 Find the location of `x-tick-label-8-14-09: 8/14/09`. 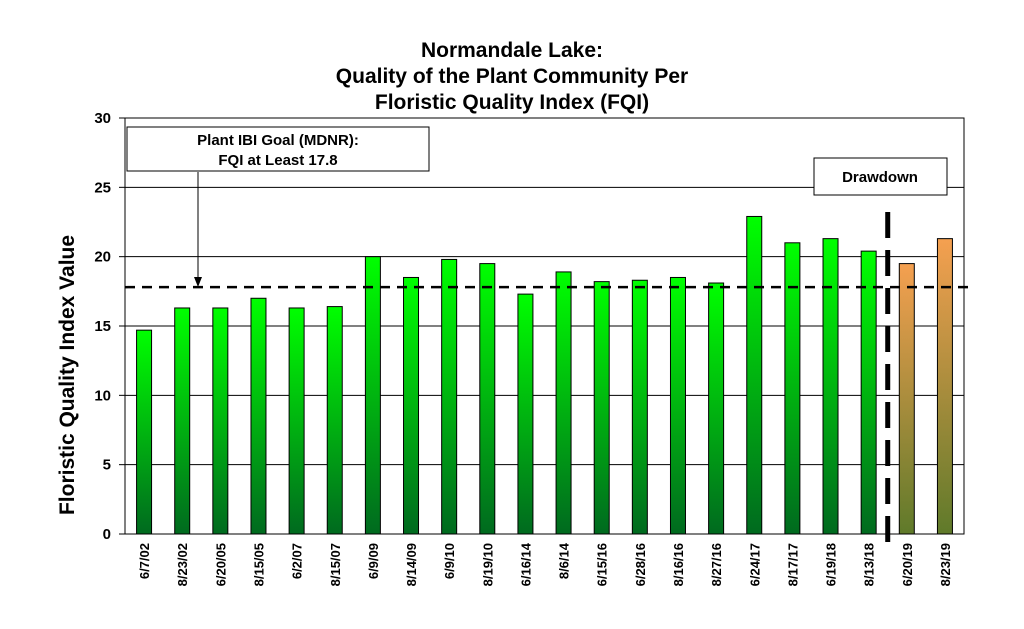

x-tick-label-8-14-09: 8/14/09 is located at coordinates (411, 564).